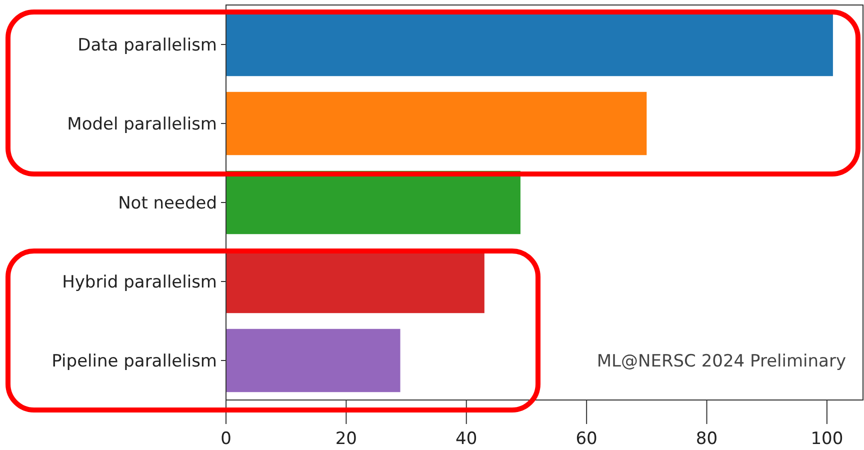 The image size is (864, 450). What do you see at coordinates (226, 439) in the screenshot?
I see `x-tick-label: 0` at bounding box center [226, 439].